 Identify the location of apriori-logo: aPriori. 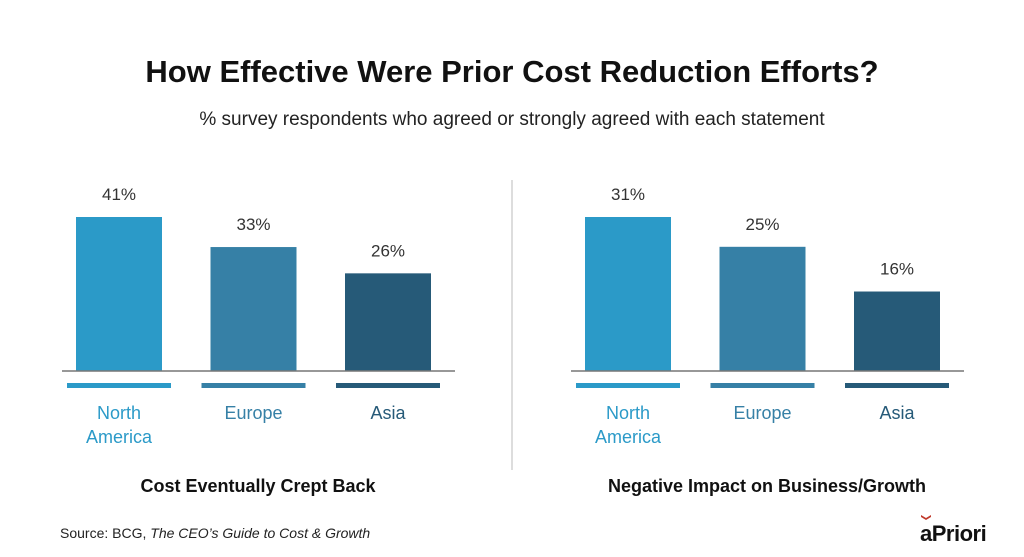
(953, 531).